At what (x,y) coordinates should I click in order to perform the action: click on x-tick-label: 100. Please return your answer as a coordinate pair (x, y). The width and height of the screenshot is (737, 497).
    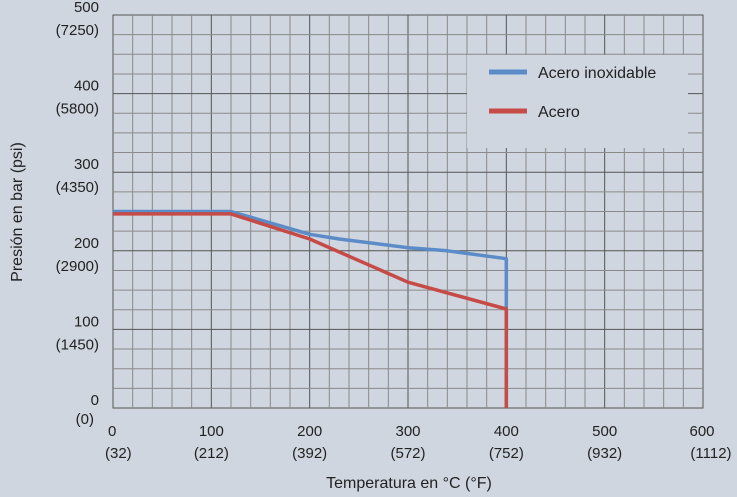
    Looking at the image, I should click on (211, 431).